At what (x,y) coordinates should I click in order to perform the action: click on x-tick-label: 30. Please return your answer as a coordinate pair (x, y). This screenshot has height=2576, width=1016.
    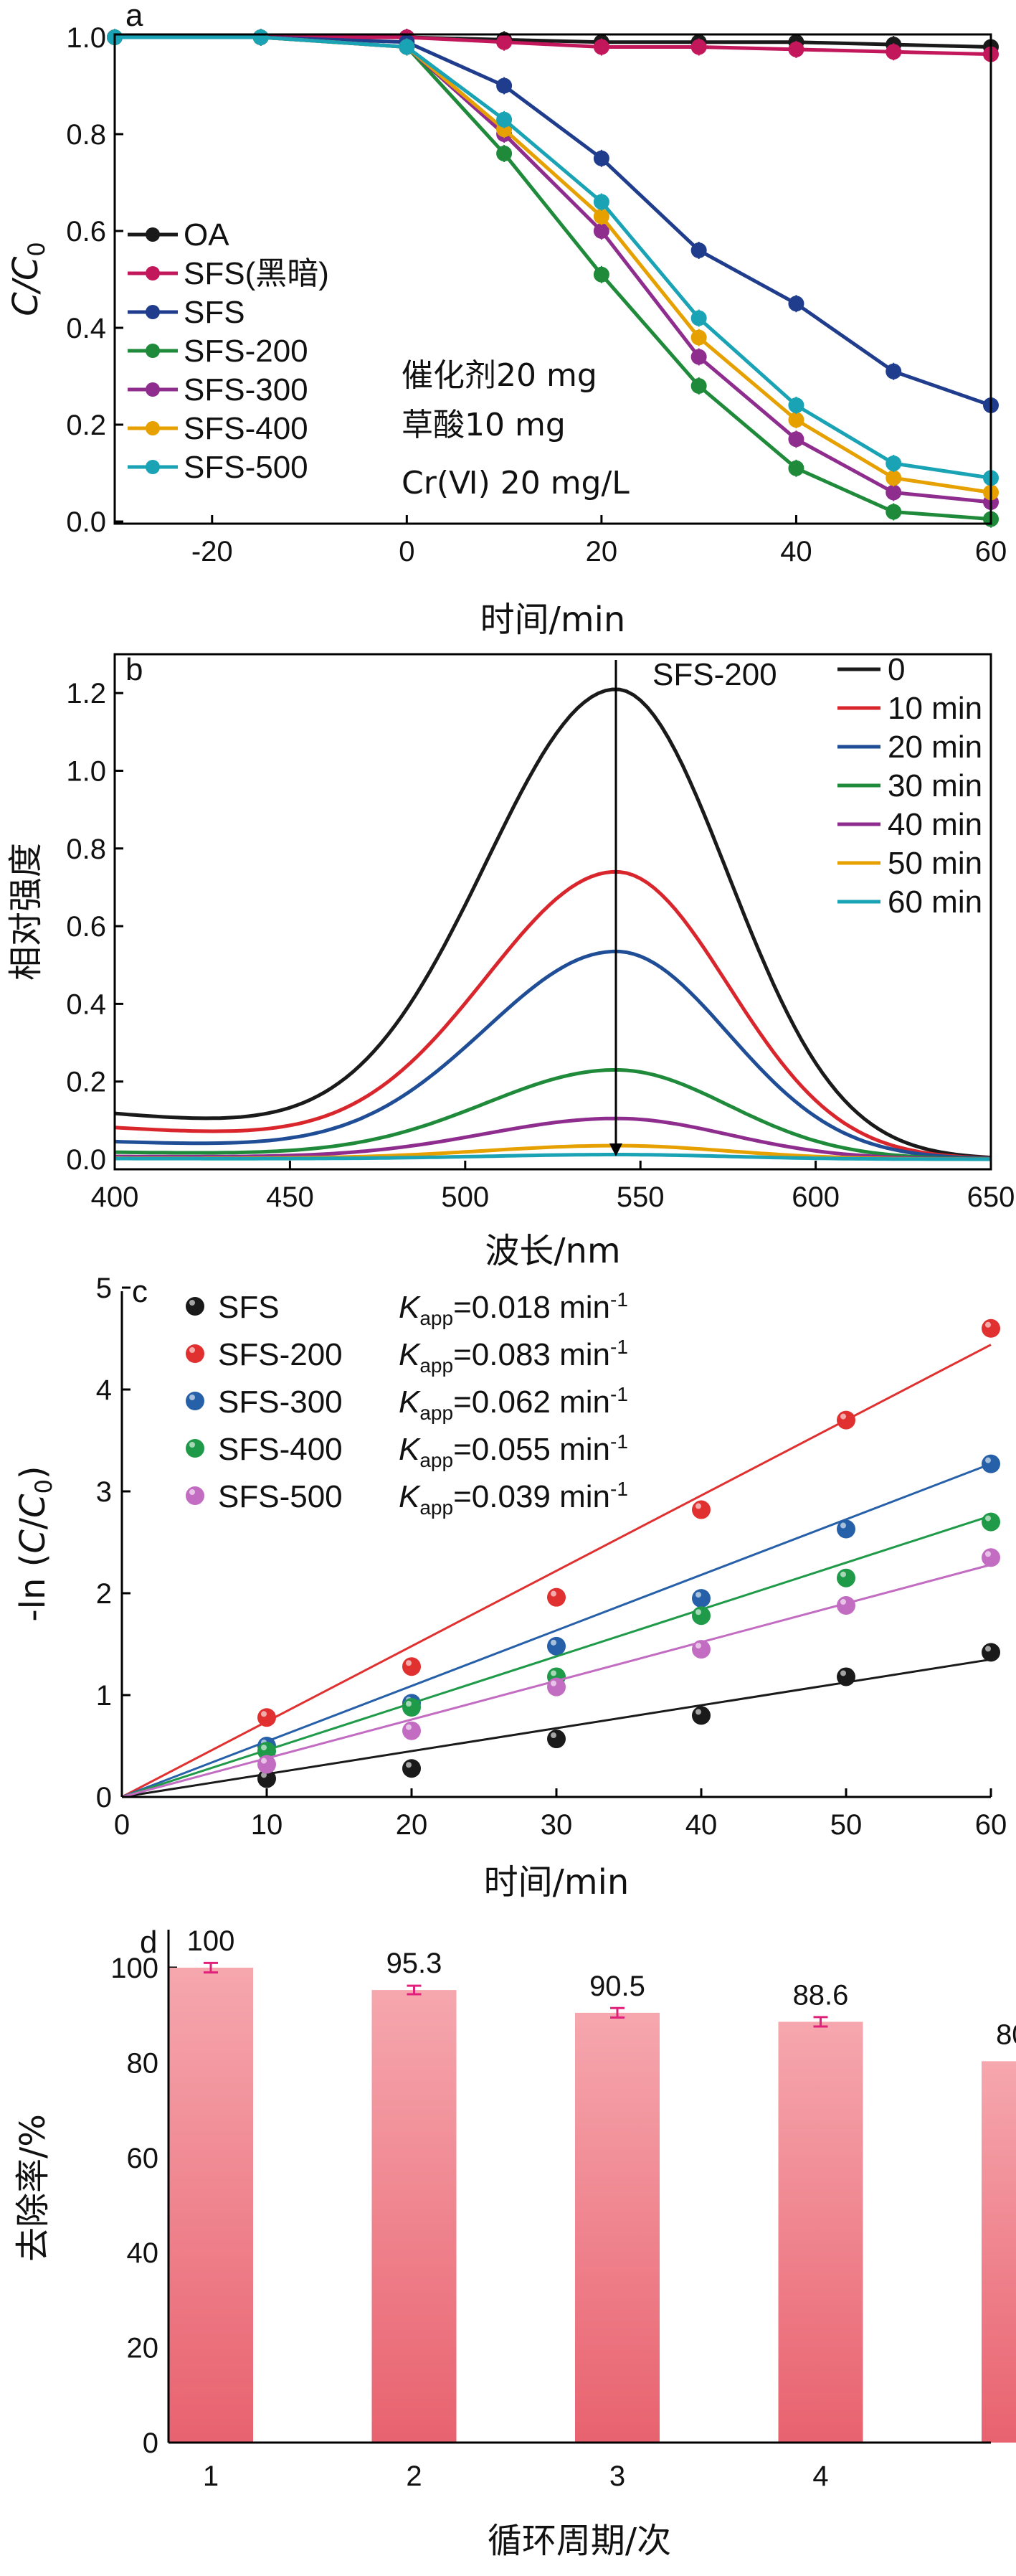
    Looking at the image, I should click on (557, 1825).